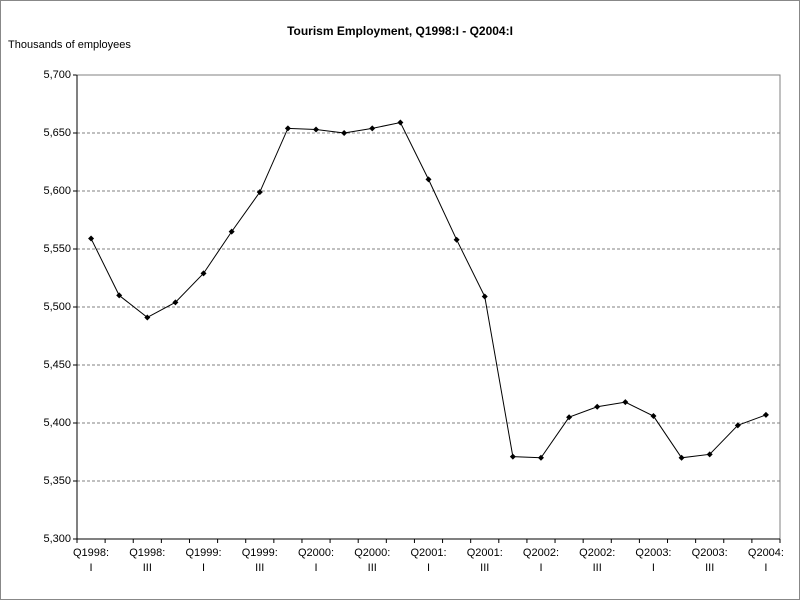 Image resolution: width=800 pixels, height=600 pixels. What do you see at coordinates (147, 560) in the screenshot?
I see `x-tick-label: Q1998: III` at bounding box center [147, 560].